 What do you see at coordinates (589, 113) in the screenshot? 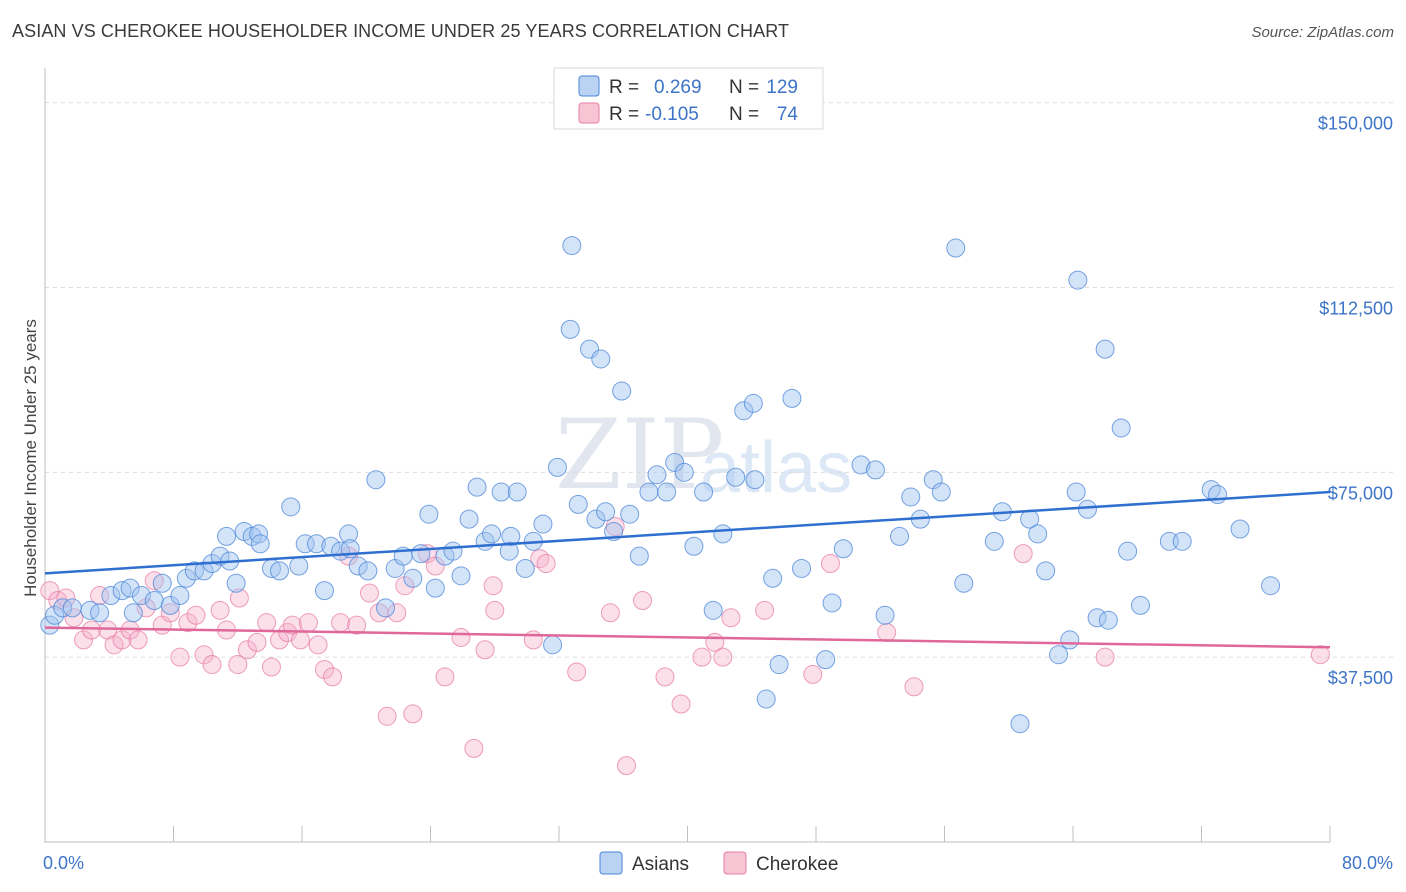
I see `legend-swatch-cherokee` at bounding box center [589, 113].